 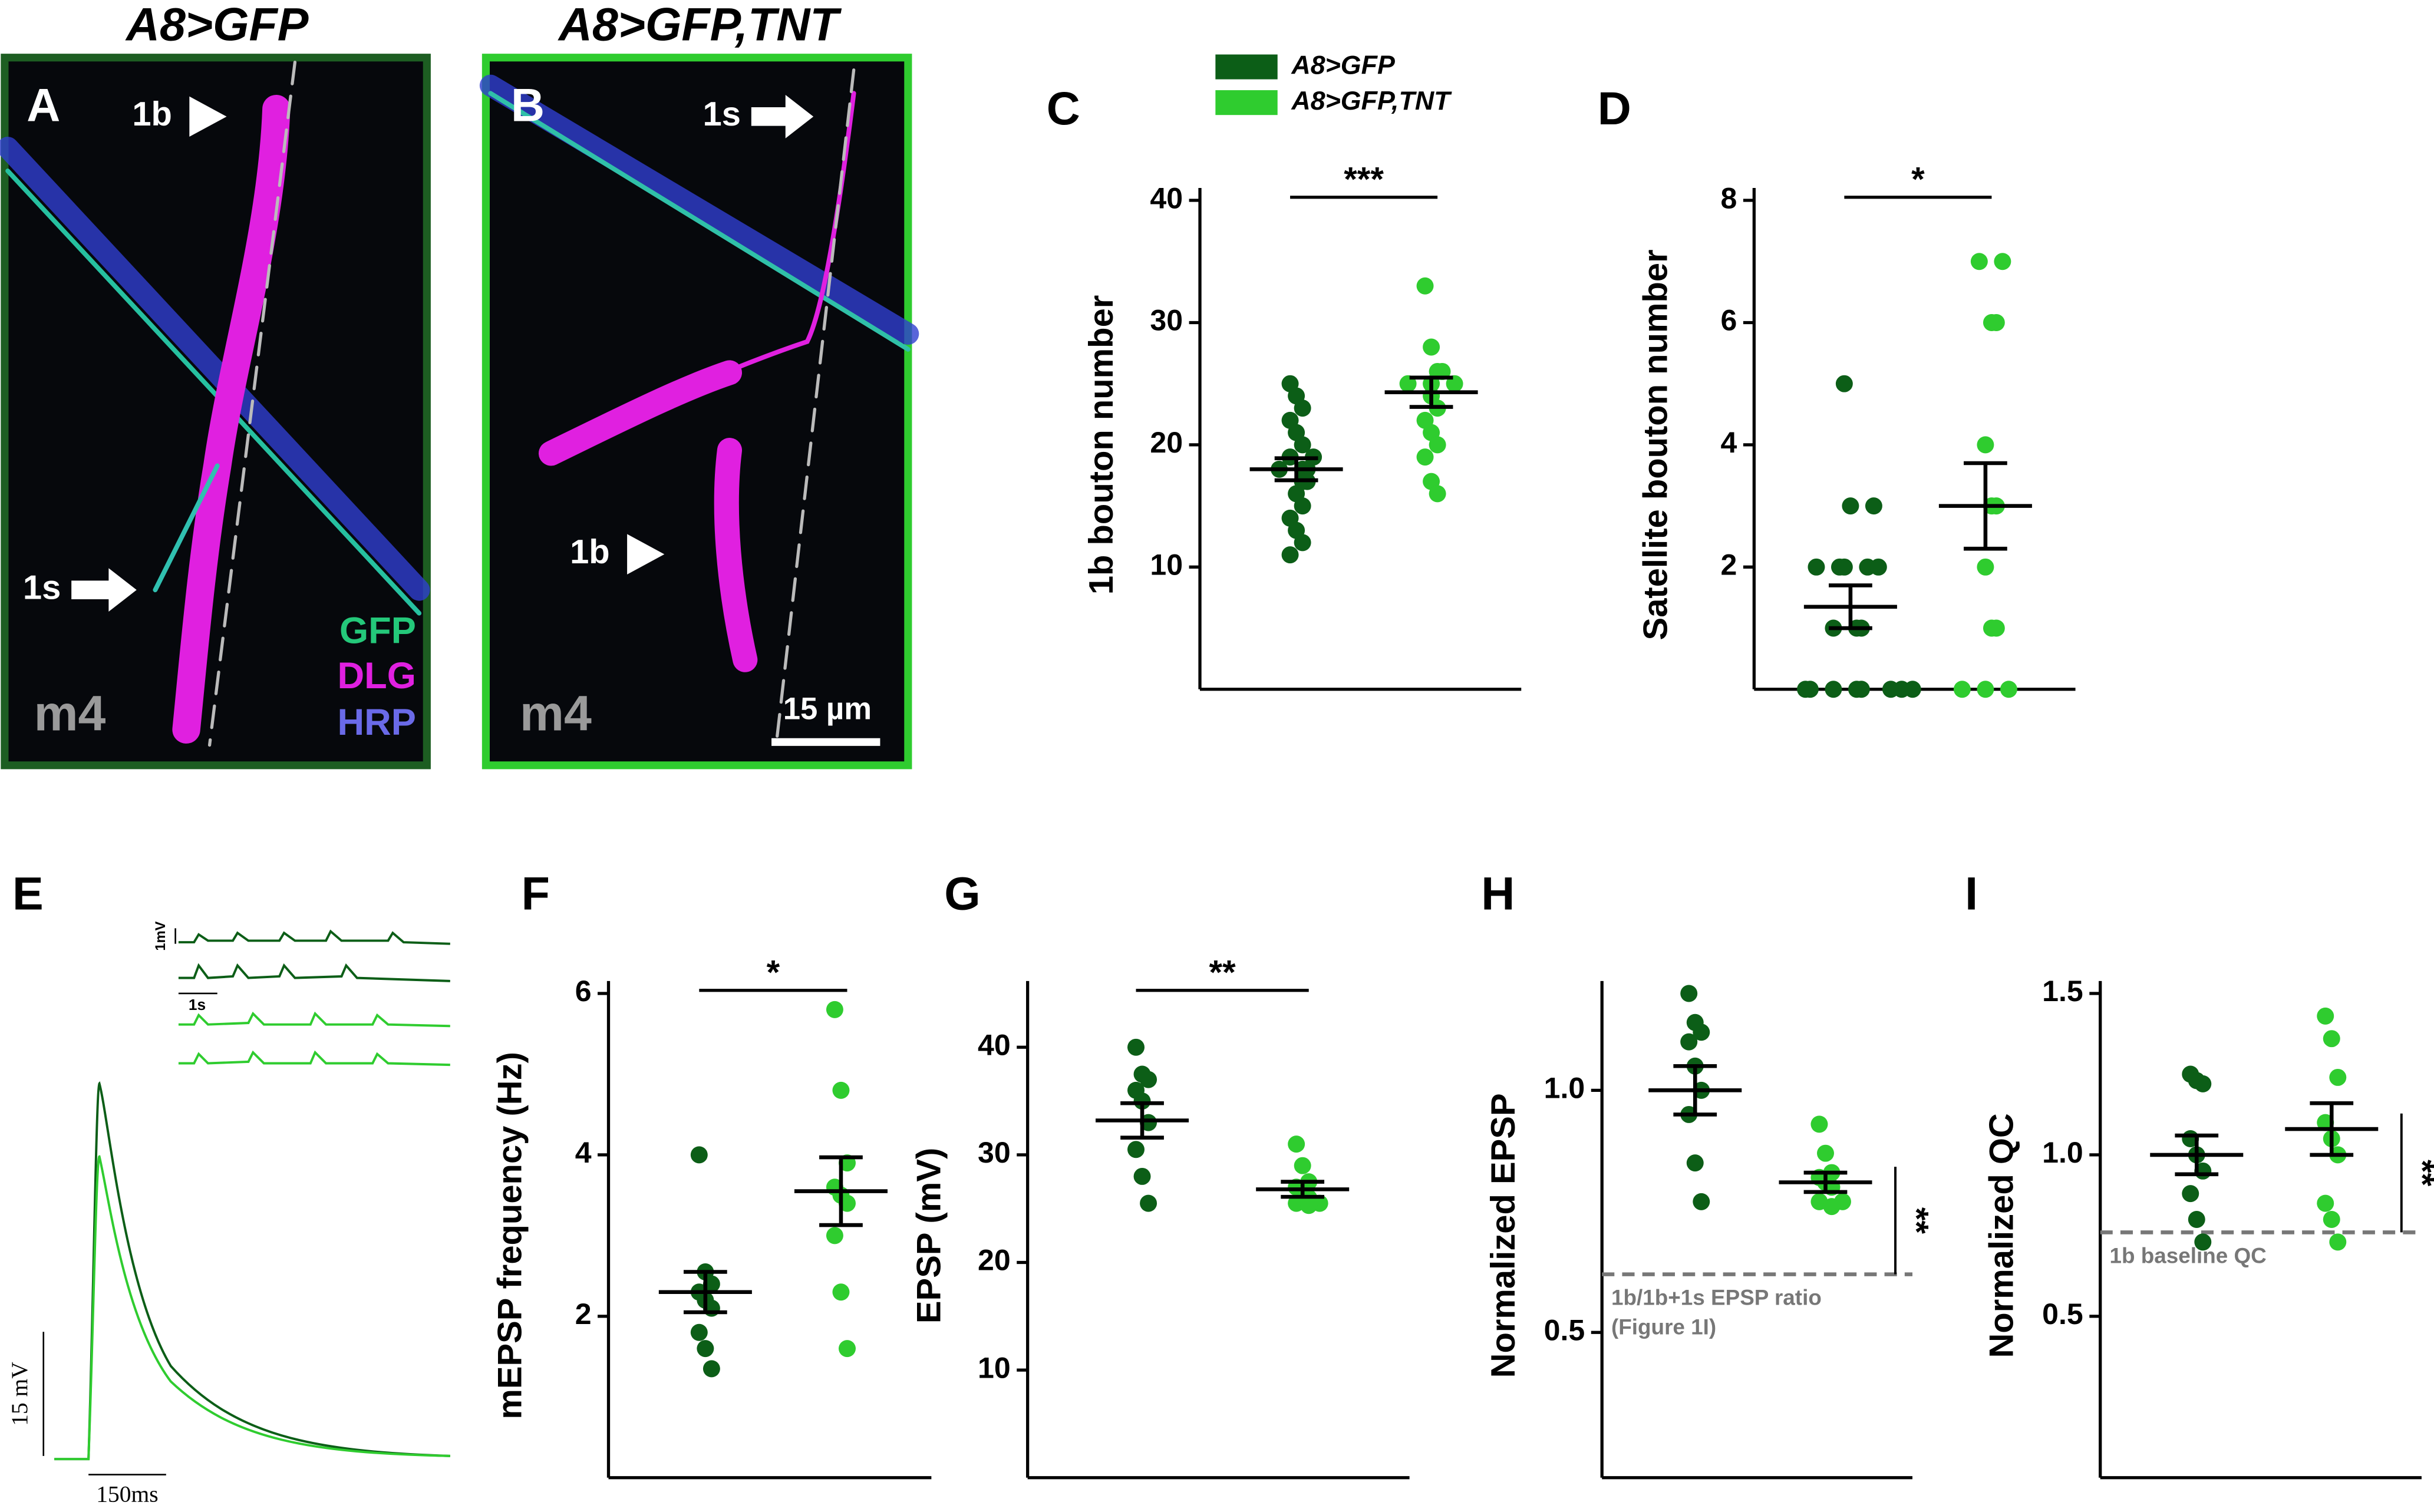 What do you see at coordinates (1729, 320) in the screenshot?
I see `y-tick-label: 6` at bounding box center [1729, 320].